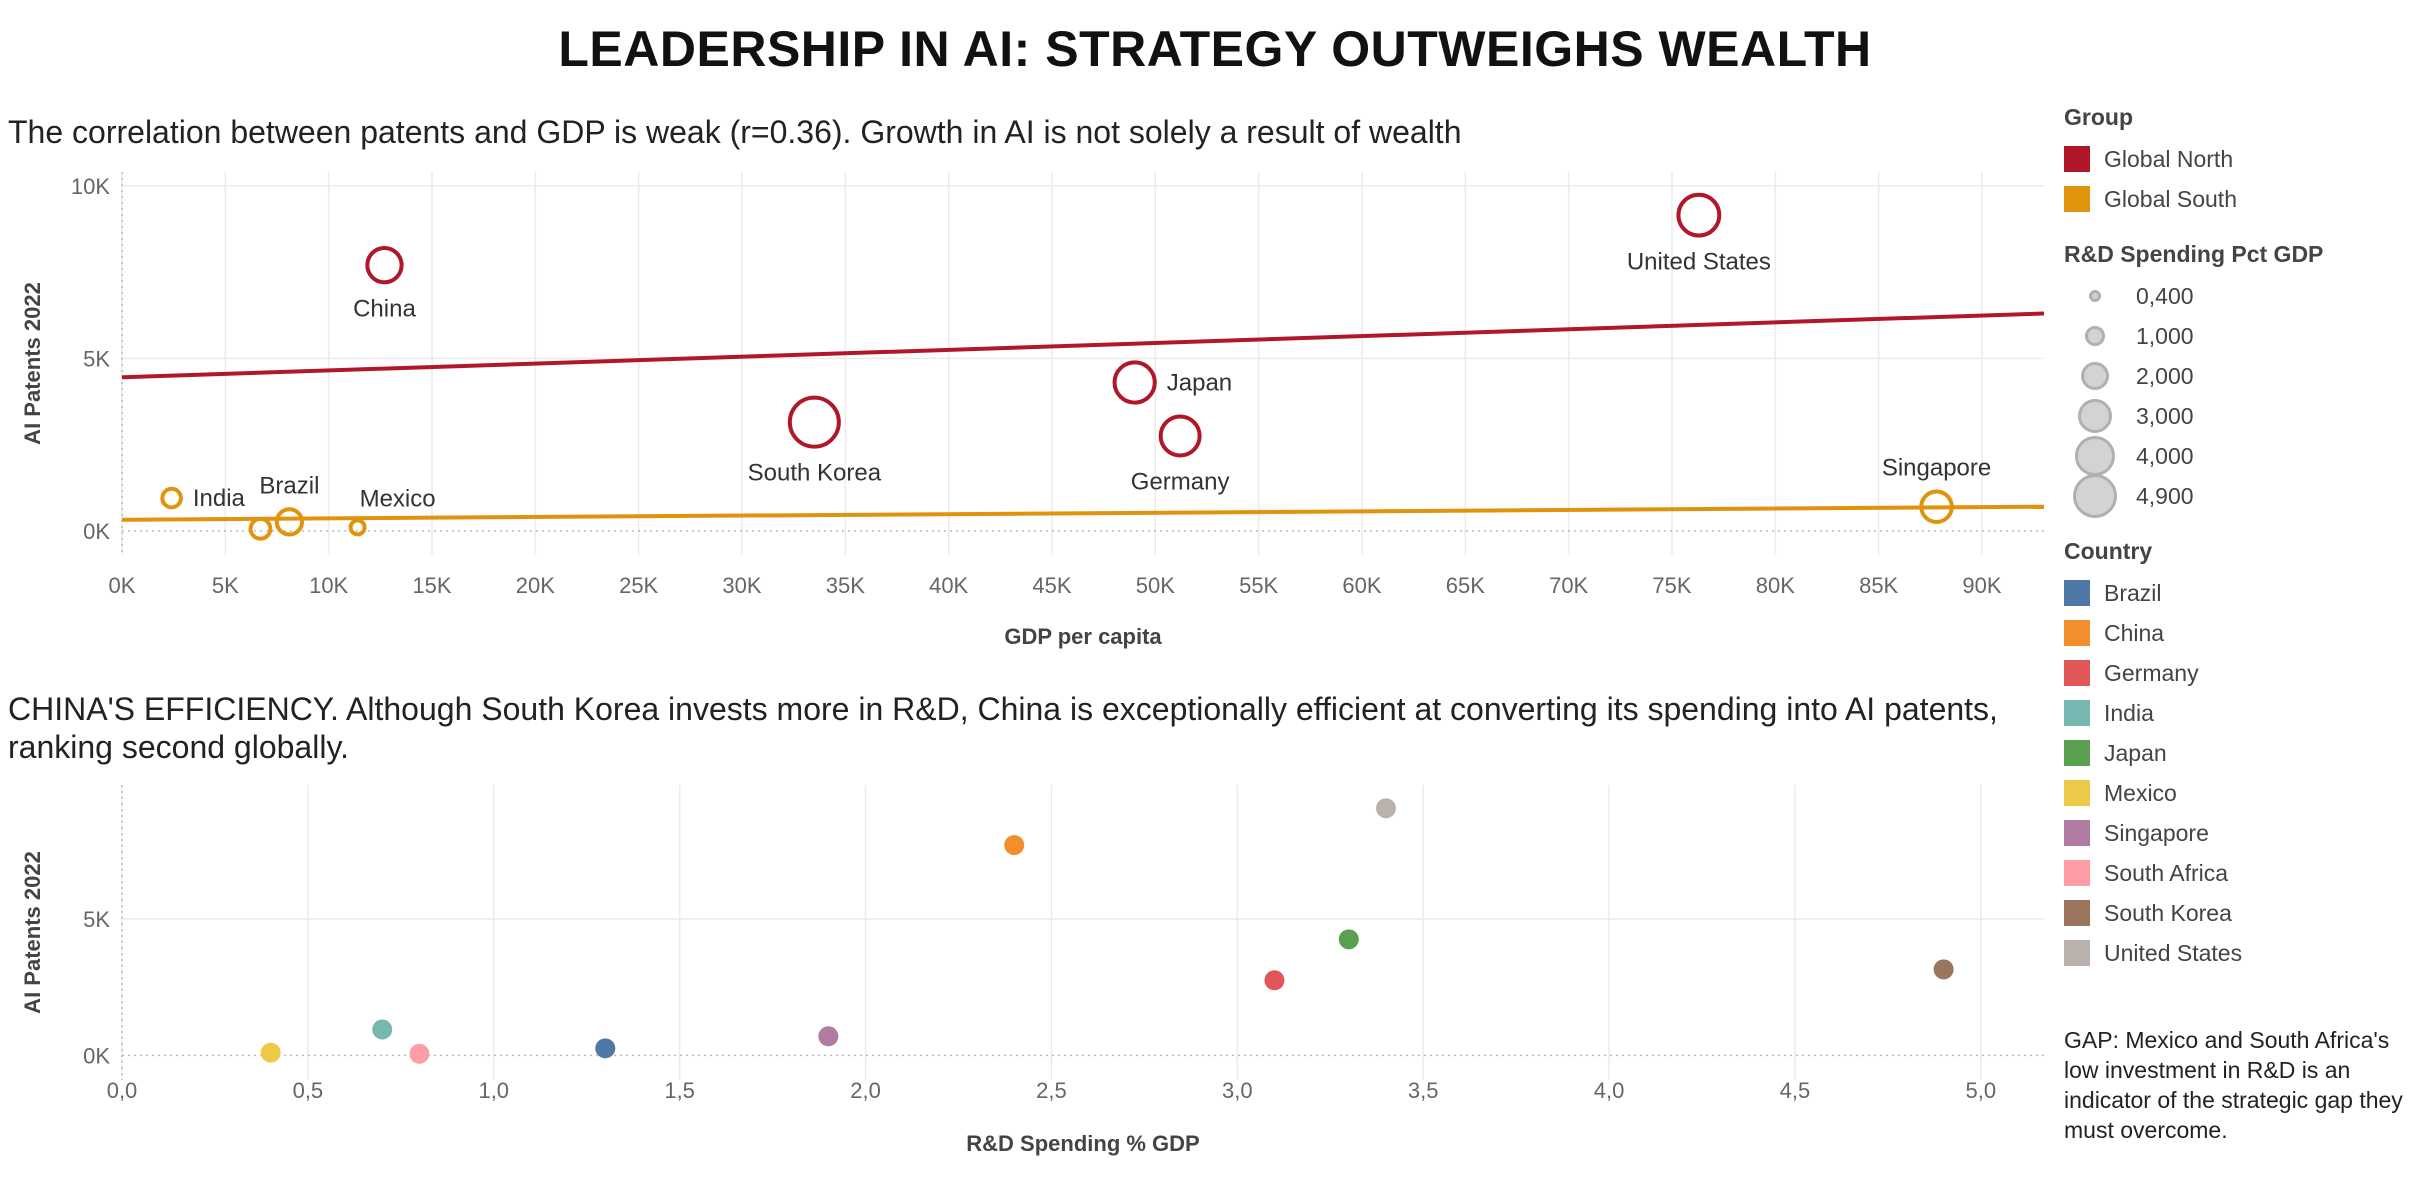  Describe the element at coordinates (384, 265) in the screenshot. I see `bubble-china` at that location.